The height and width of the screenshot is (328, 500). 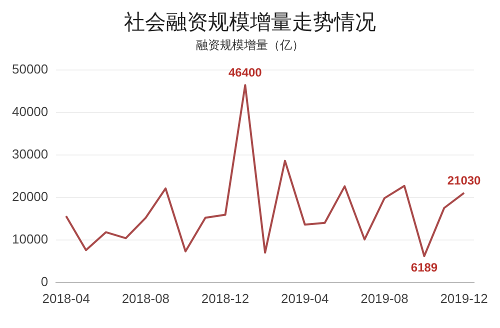 I want to click on x-tick-label: 2018-04, so click(x=66, y=298).